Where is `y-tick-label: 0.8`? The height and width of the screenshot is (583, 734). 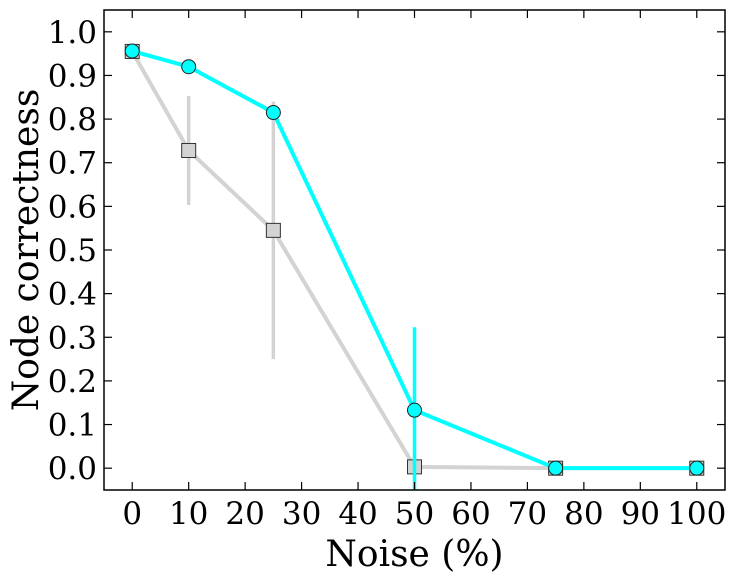 y-tick-label: 0.8 is located at coordinates (72, 120).